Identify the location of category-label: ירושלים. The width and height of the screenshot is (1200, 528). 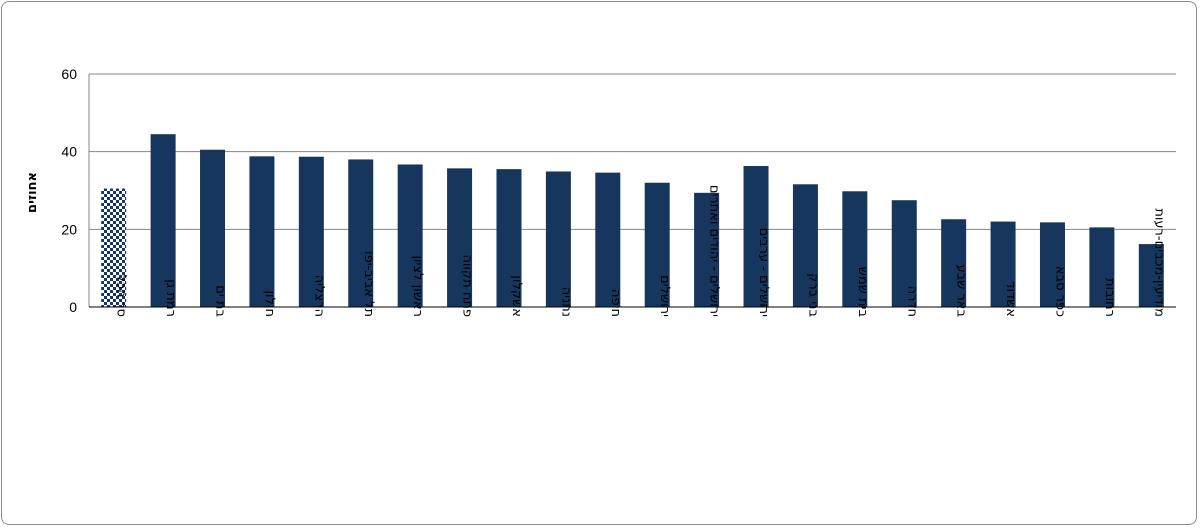
(664, 296).